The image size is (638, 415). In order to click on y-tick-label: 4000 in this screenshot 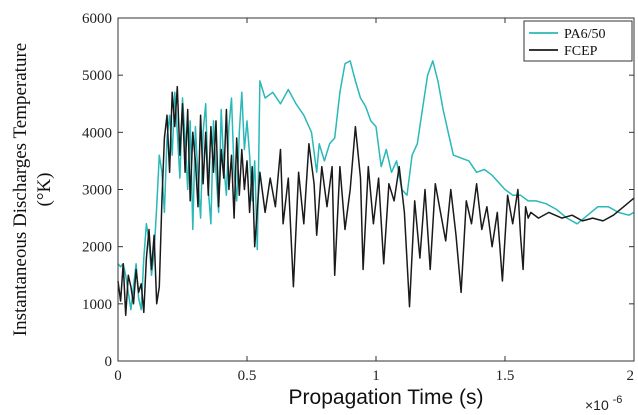, I will do `click(97, 133)`.